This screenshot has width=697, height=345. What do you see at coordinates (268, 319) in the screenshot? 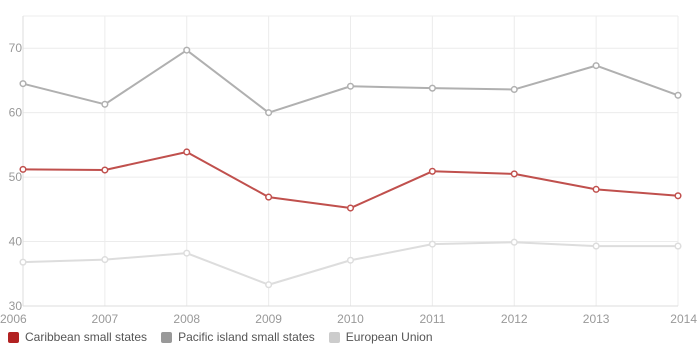
I see `x-tick-label: 2009` at bounding box center [268, 319].